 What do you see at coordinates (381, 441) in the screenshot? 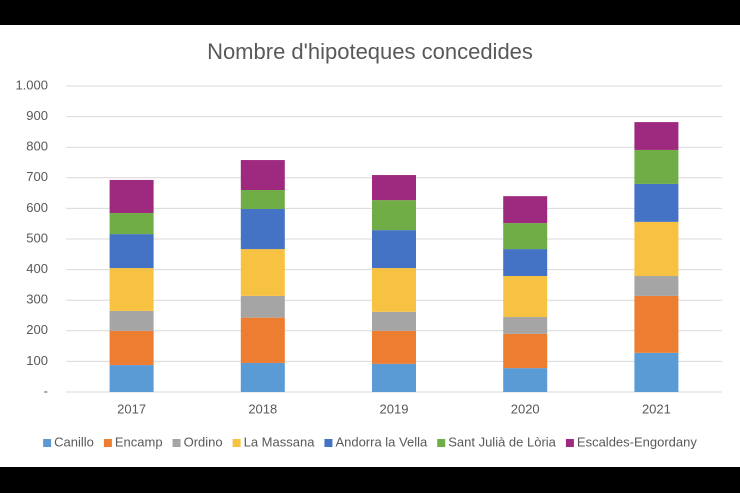
I see `legend-label: Andorra la Vella` at bounding box center [381, 441].